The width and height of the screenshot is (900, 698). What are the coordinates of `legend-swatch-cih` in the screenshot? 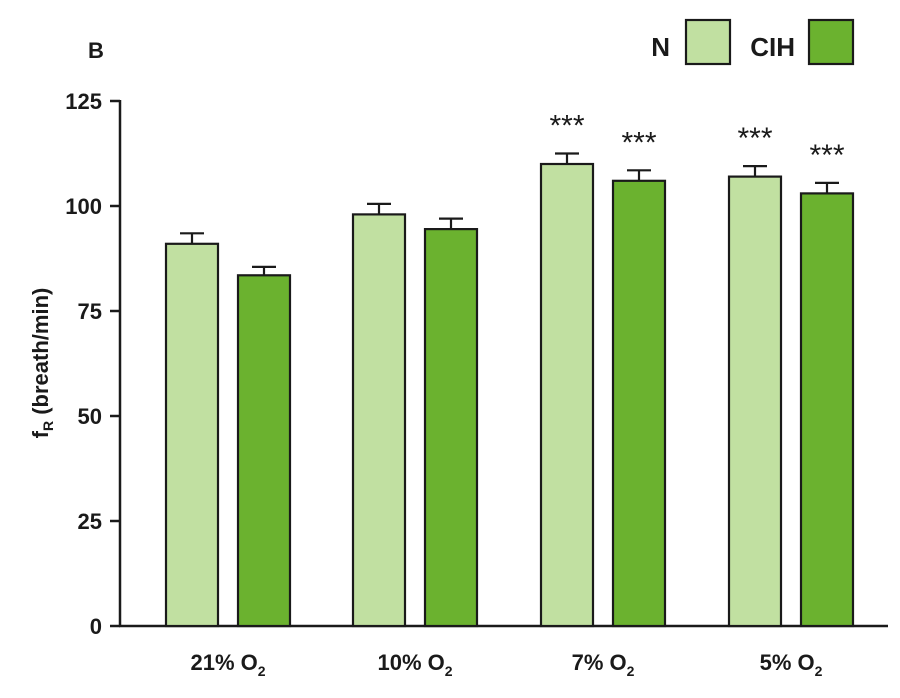 It's located at (831, 42).